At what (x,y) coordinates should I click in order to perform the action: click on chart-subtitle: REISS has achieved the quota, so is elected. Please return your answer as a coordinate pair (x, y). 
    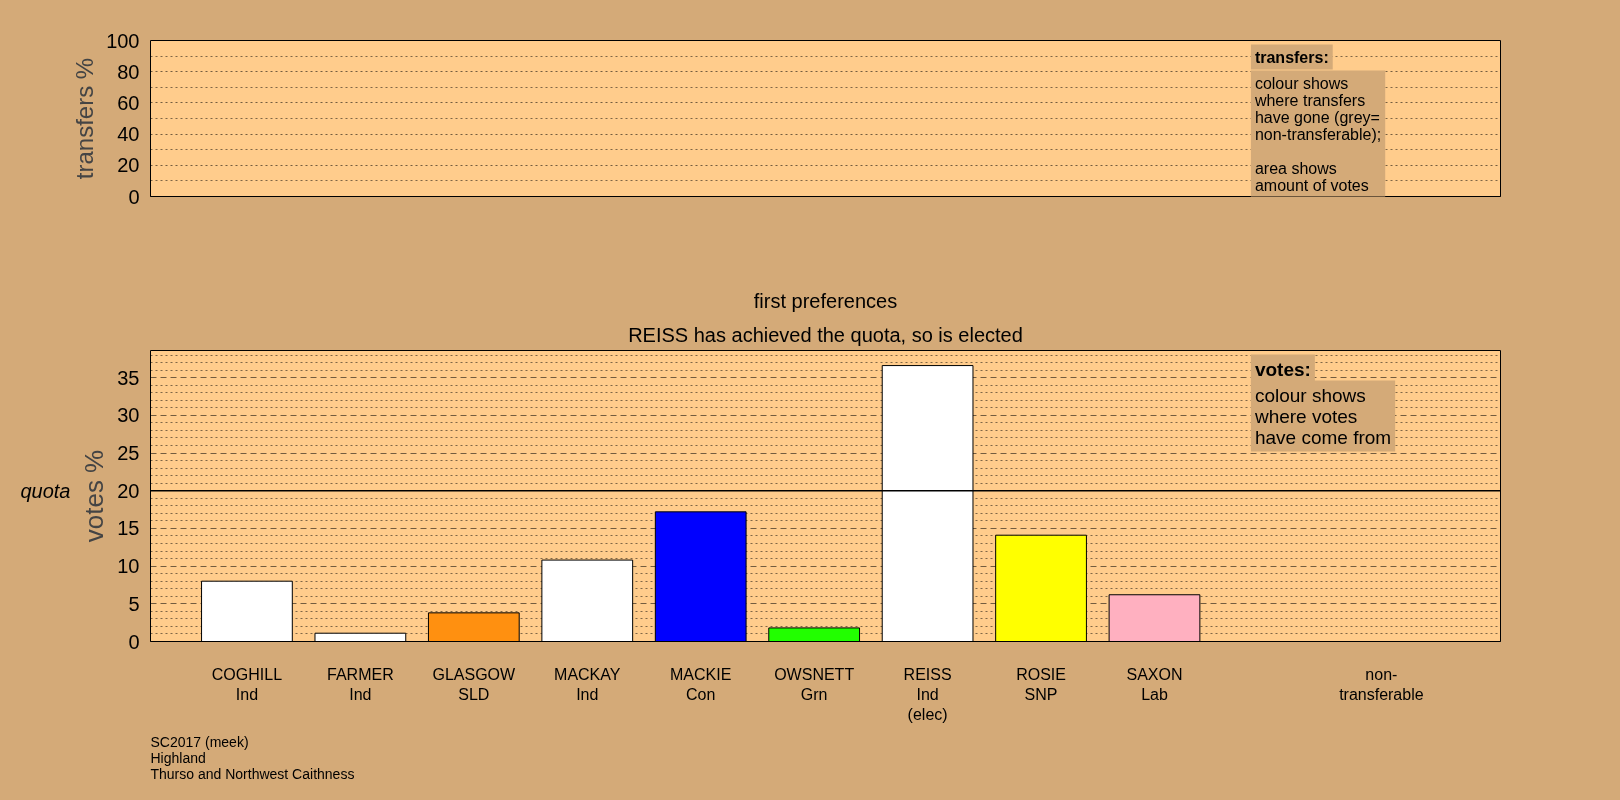
    Looking at the image, I should click on (825, 334).